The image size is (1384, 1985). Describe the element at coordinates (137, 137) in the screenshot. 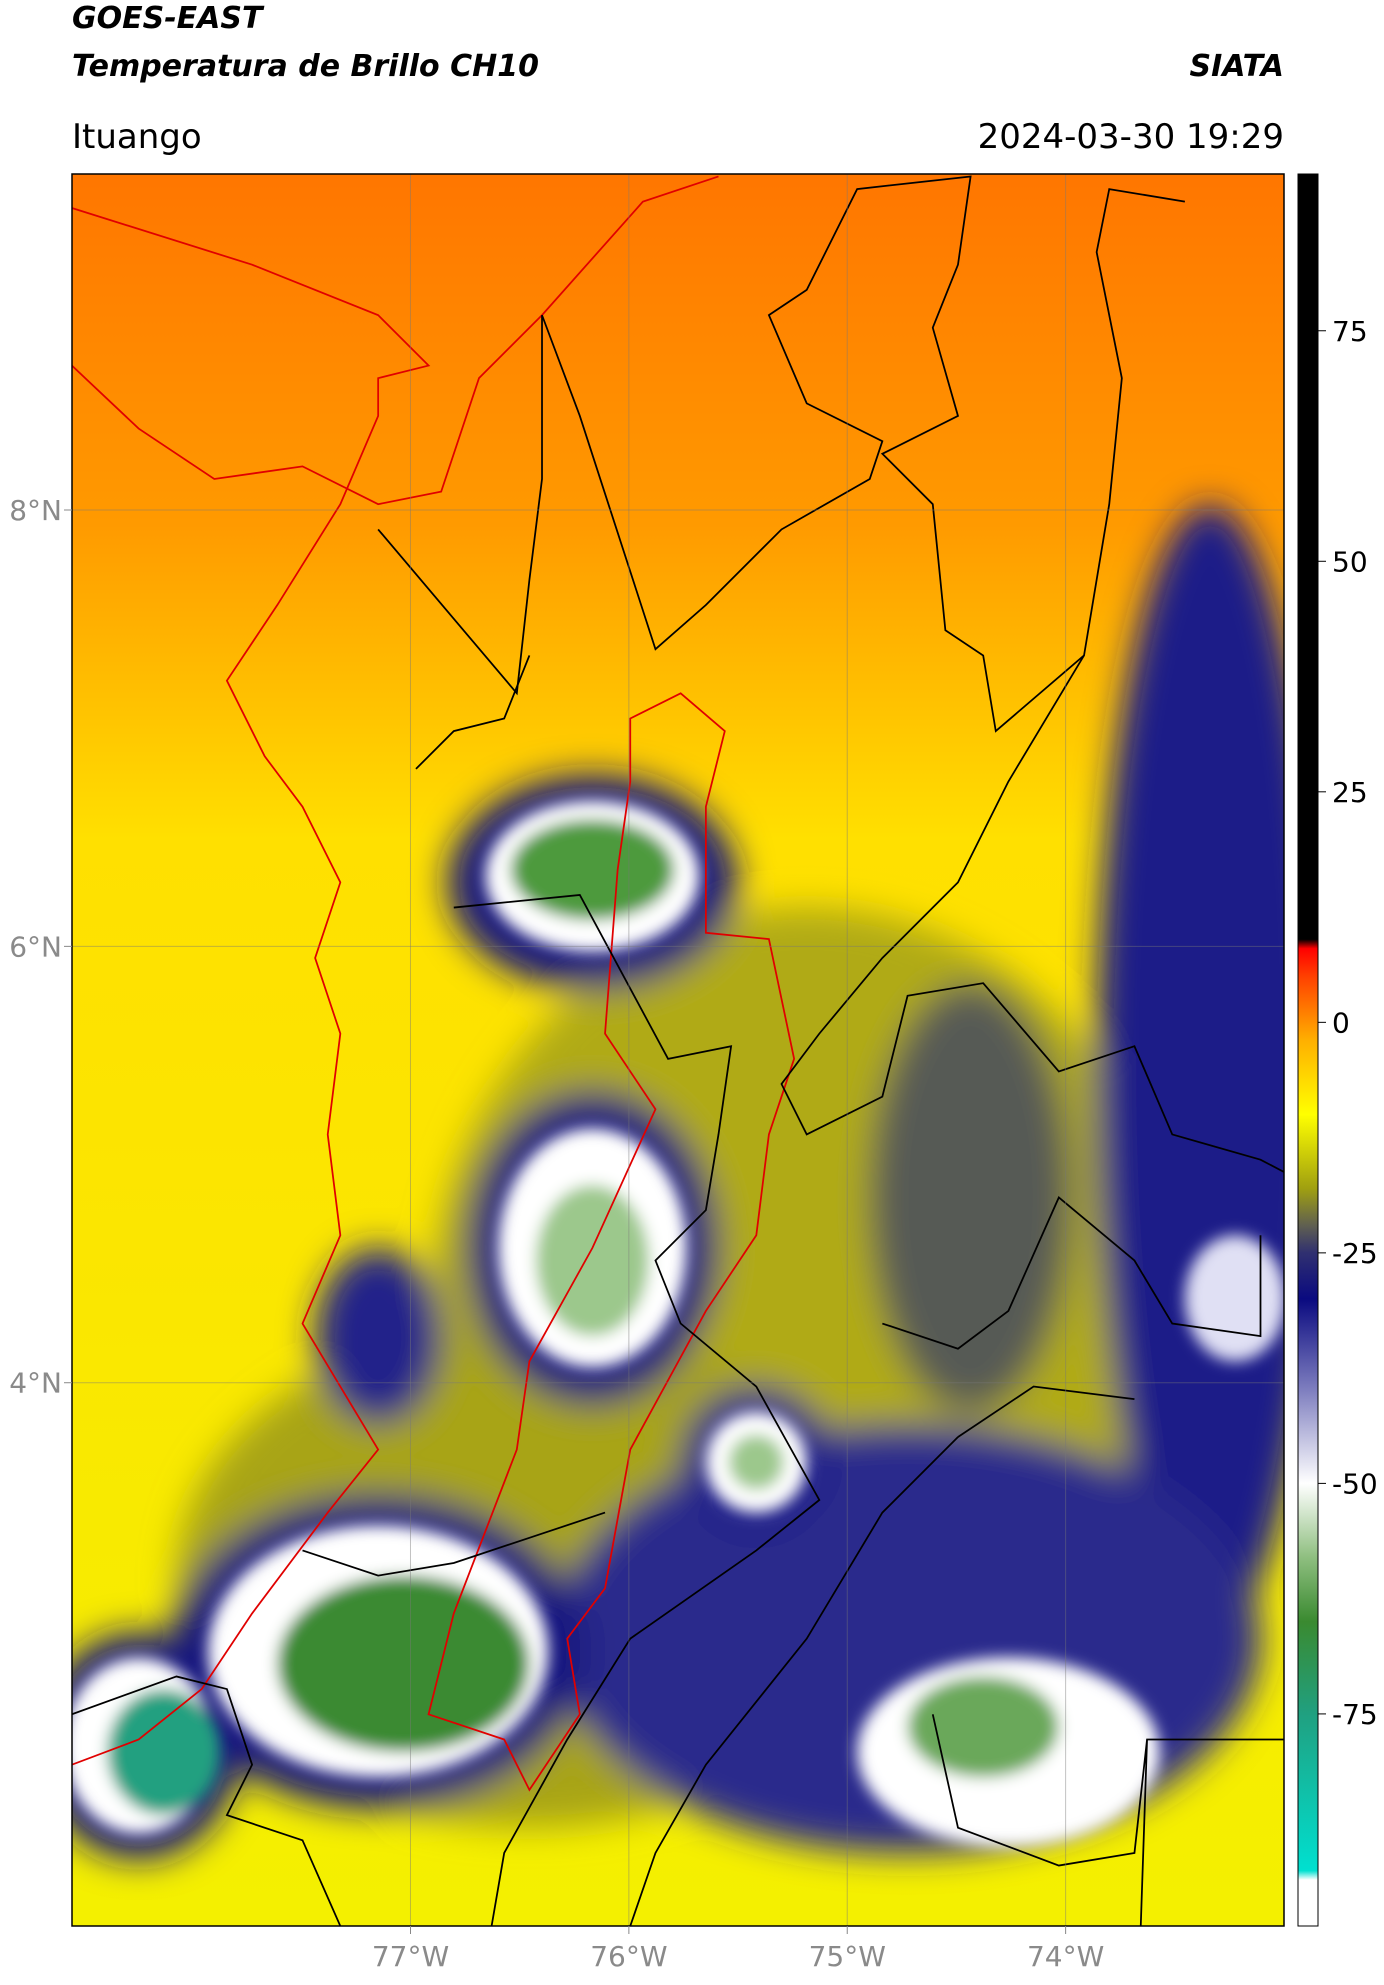

I see `location: Ituango` at that location.